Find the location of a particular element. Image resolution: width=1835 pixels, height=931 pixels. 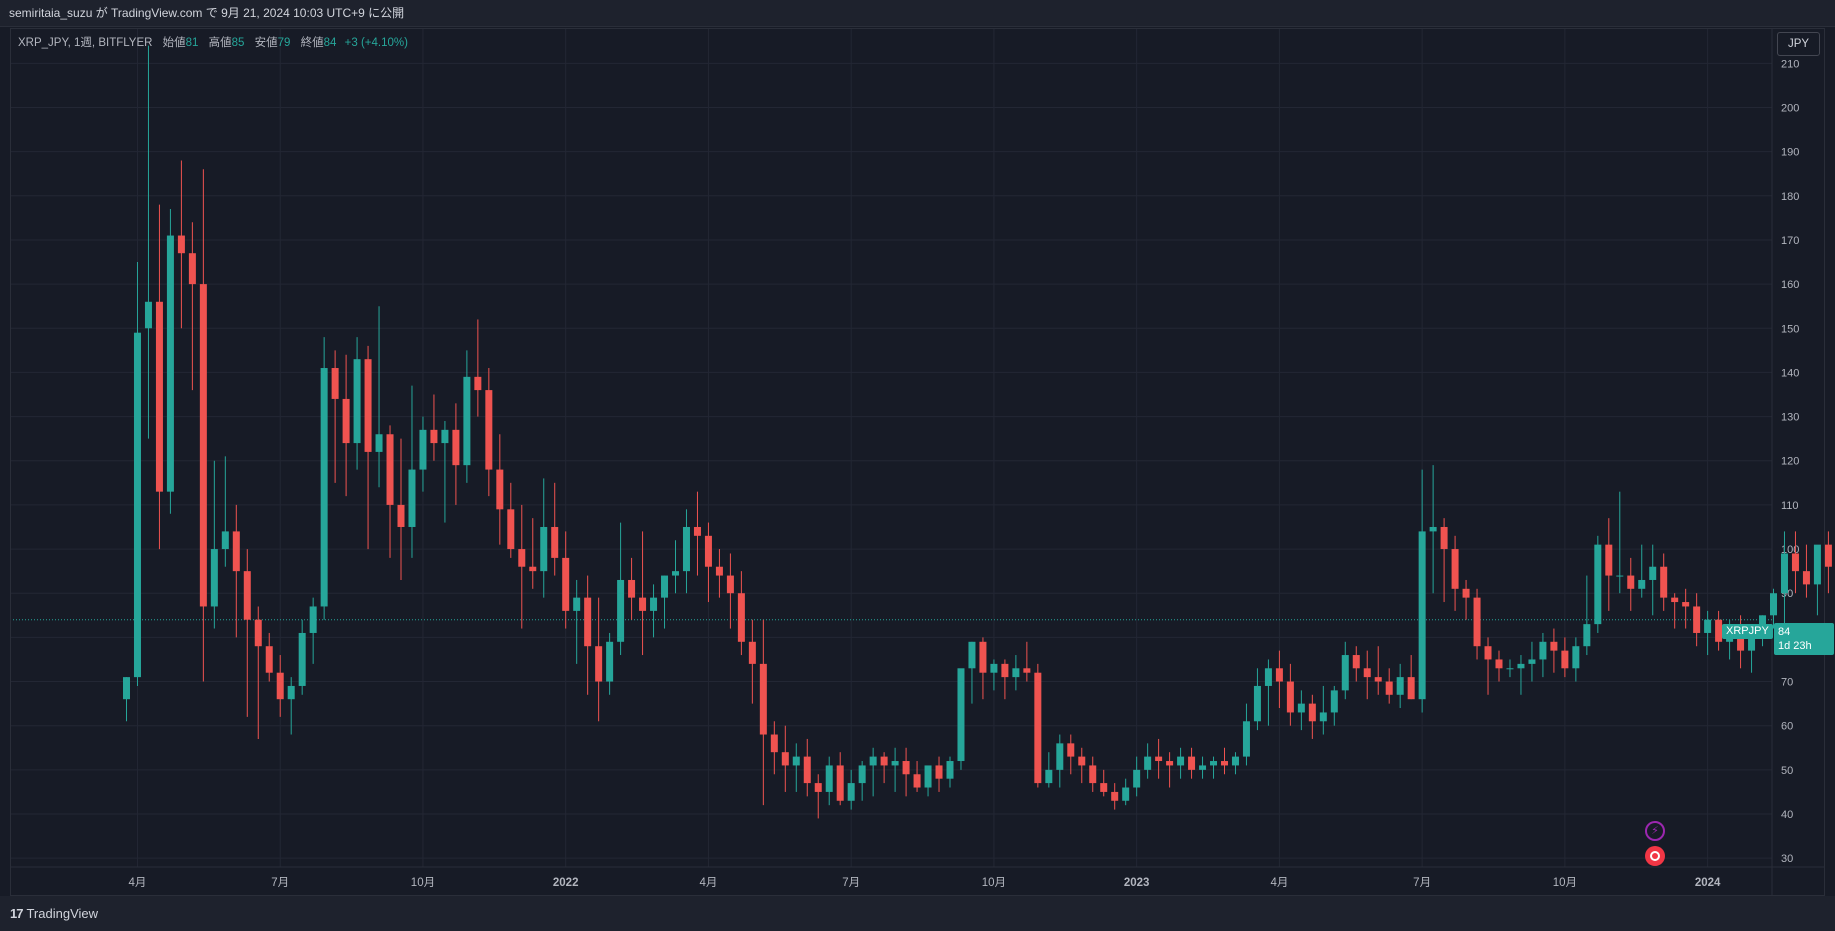

tradingview-logo: 17 TradingView is located at coordinates (54, 913).